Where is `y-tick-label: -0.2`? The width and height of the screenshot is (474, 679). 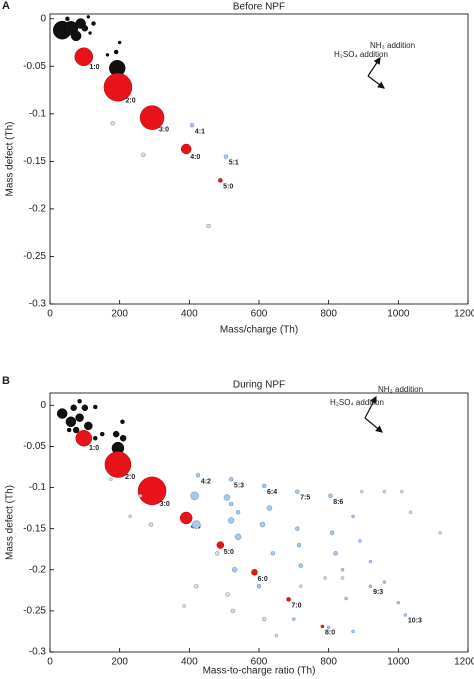 y-tick-label: -0.2 is located at coordinates (38, 569).